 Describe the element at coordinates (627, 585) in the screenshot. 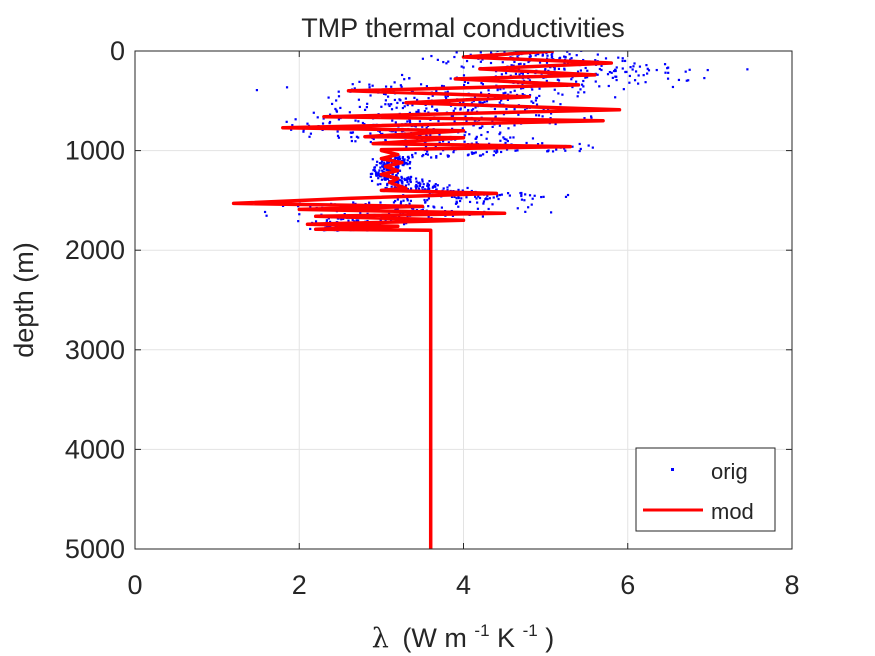

I see `x-tick-label: 6` at that location.